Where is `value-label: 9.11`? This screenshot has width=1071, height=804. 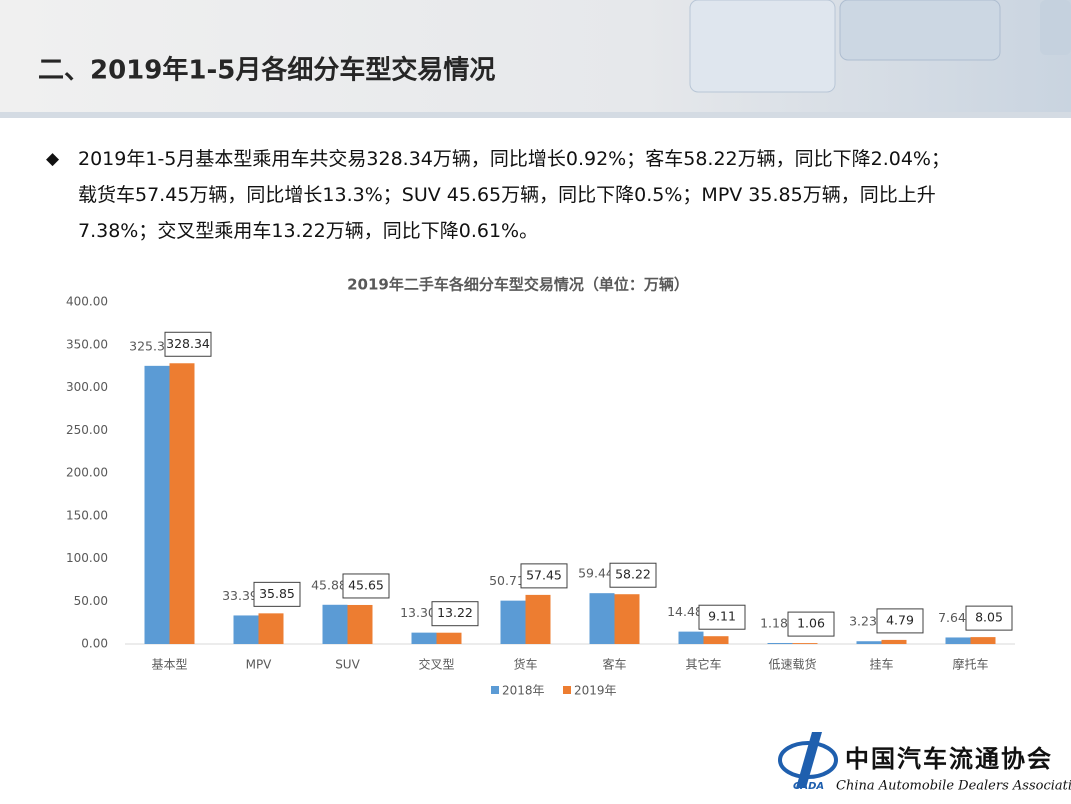 value-label: 9.11 is located at coordinates (722, 616).